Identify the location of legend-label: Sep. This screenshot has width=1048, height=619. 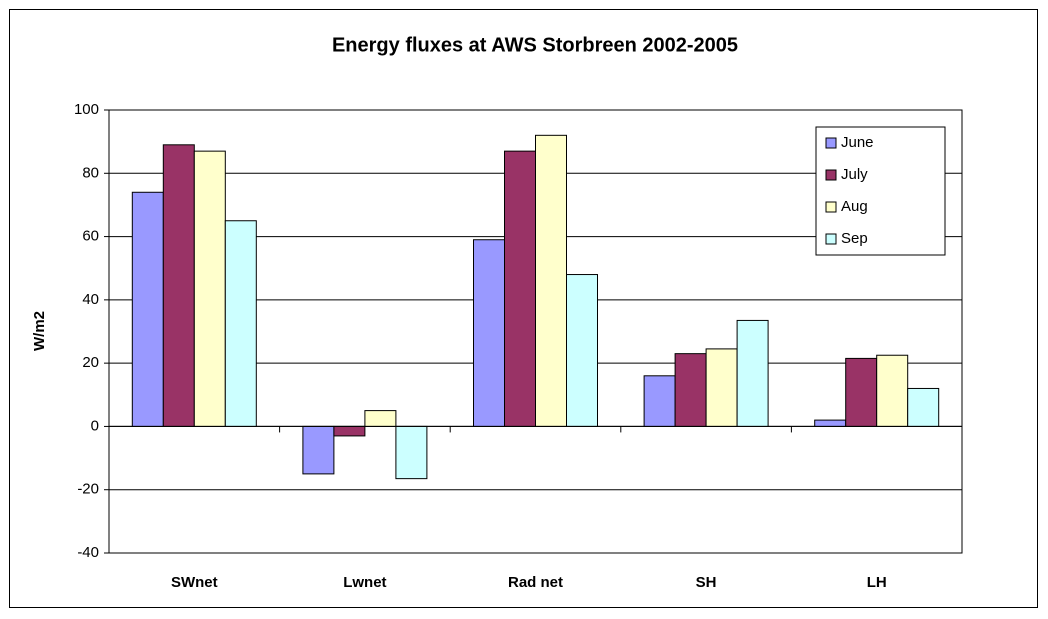
(854, 238).